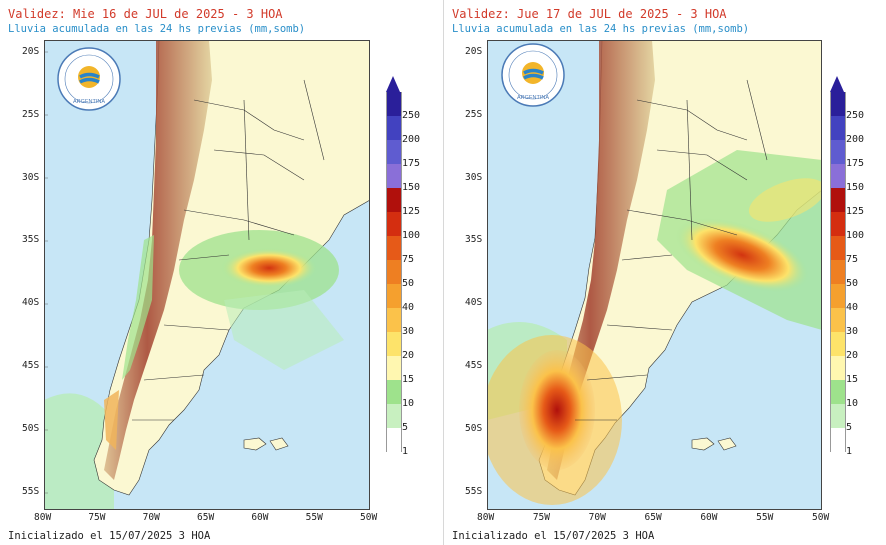  I want to click on colorbar-label: 250, so click(411, 115).